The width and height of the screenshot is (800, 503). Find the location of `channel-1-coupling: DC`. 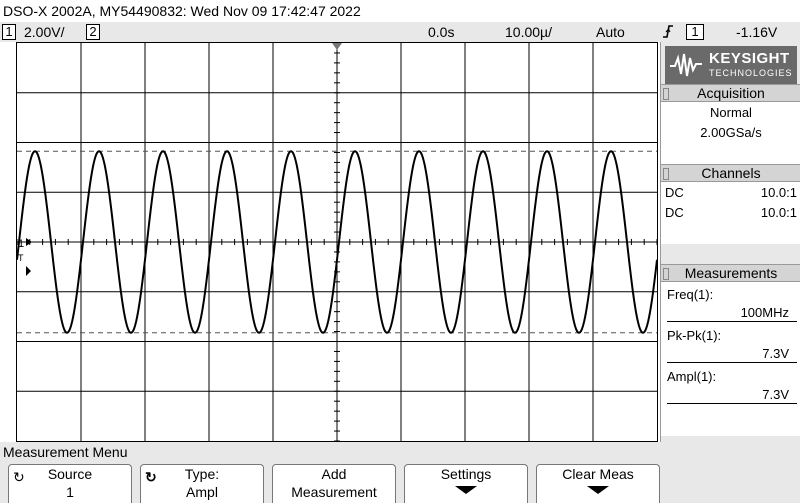

channel-1-coupling: DC is located at coordinates (674, 192).